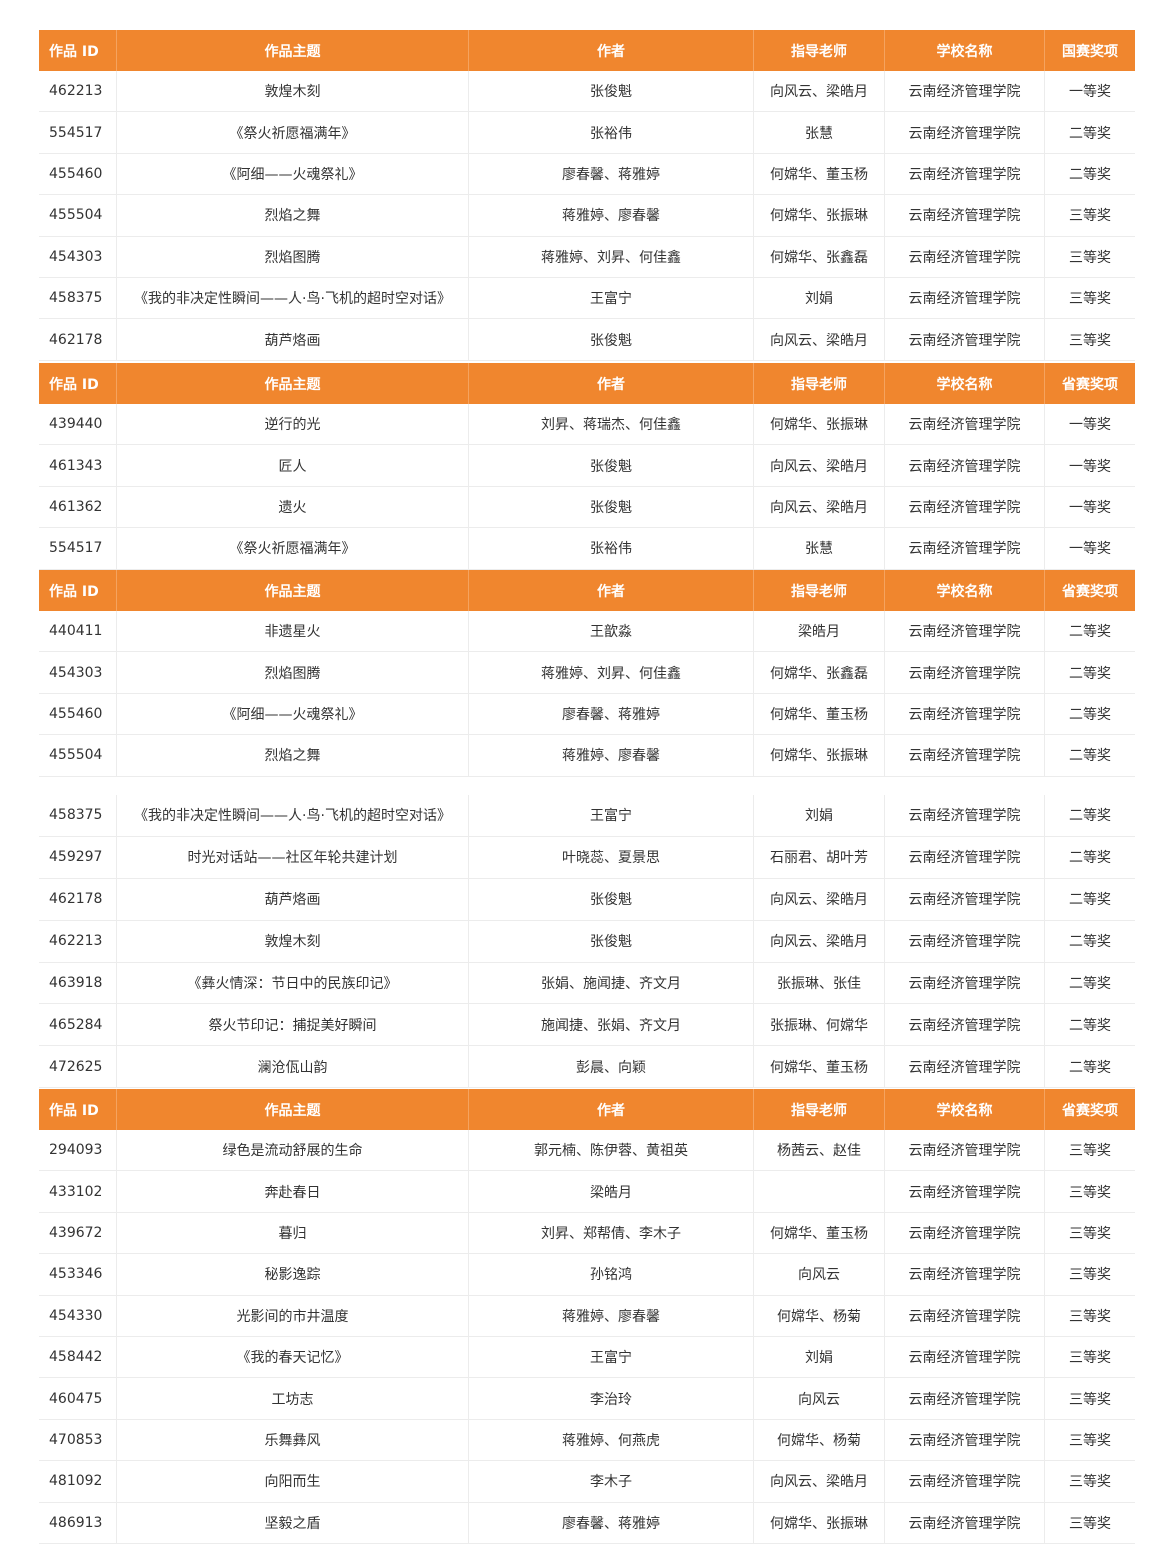 The image size is (1169, 1561). I want to click on cell-advisor, so click(819, 1191).